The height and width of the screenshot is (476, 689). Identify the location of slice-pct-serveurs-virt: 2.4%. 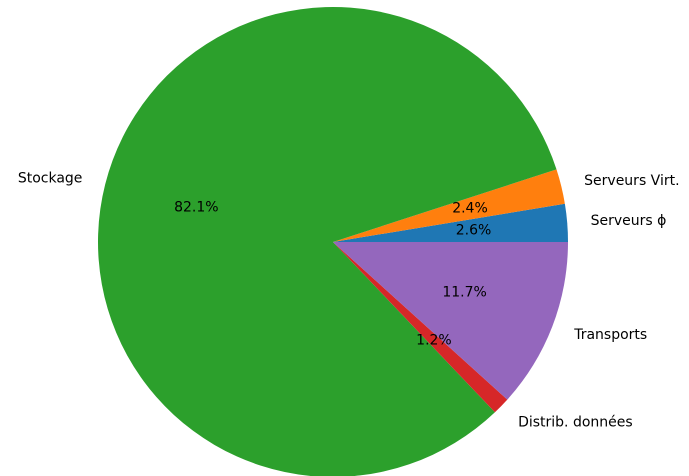
(470, 209).